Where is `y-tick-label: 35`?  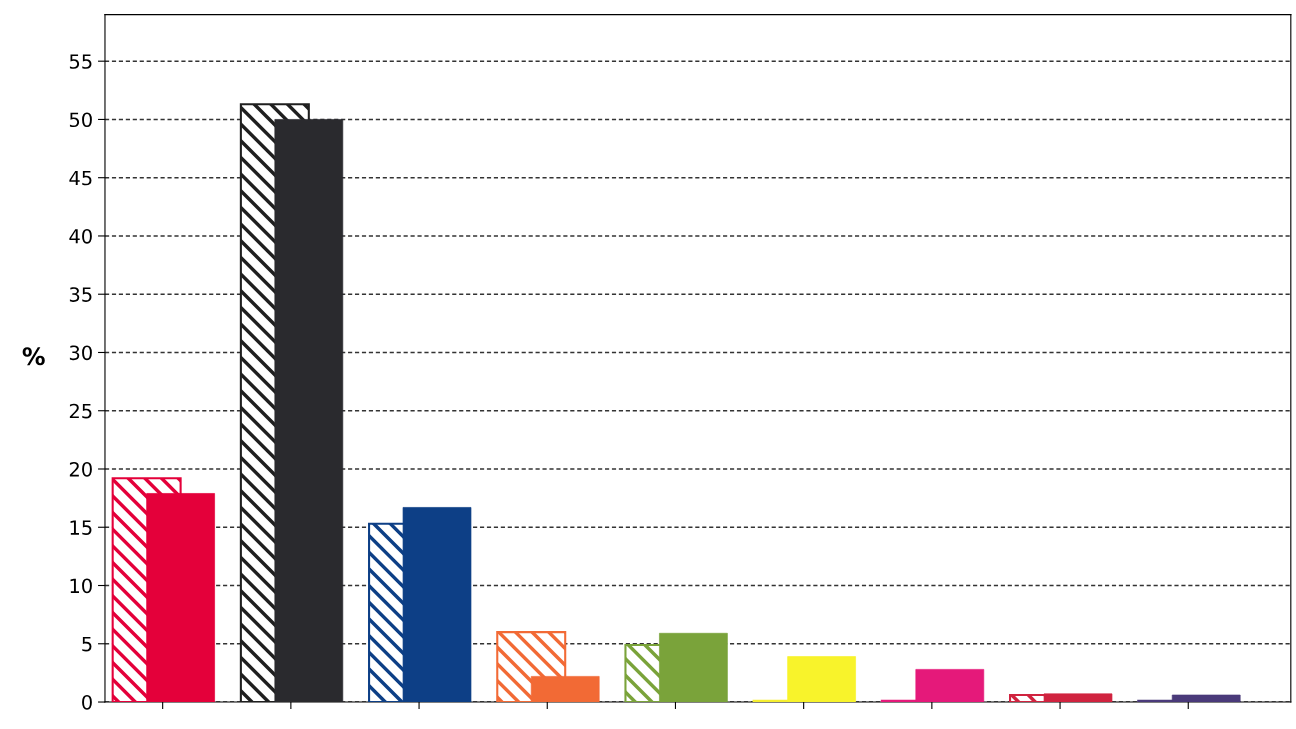
y-tick-label: 35 is located at coordinates (80, 294).